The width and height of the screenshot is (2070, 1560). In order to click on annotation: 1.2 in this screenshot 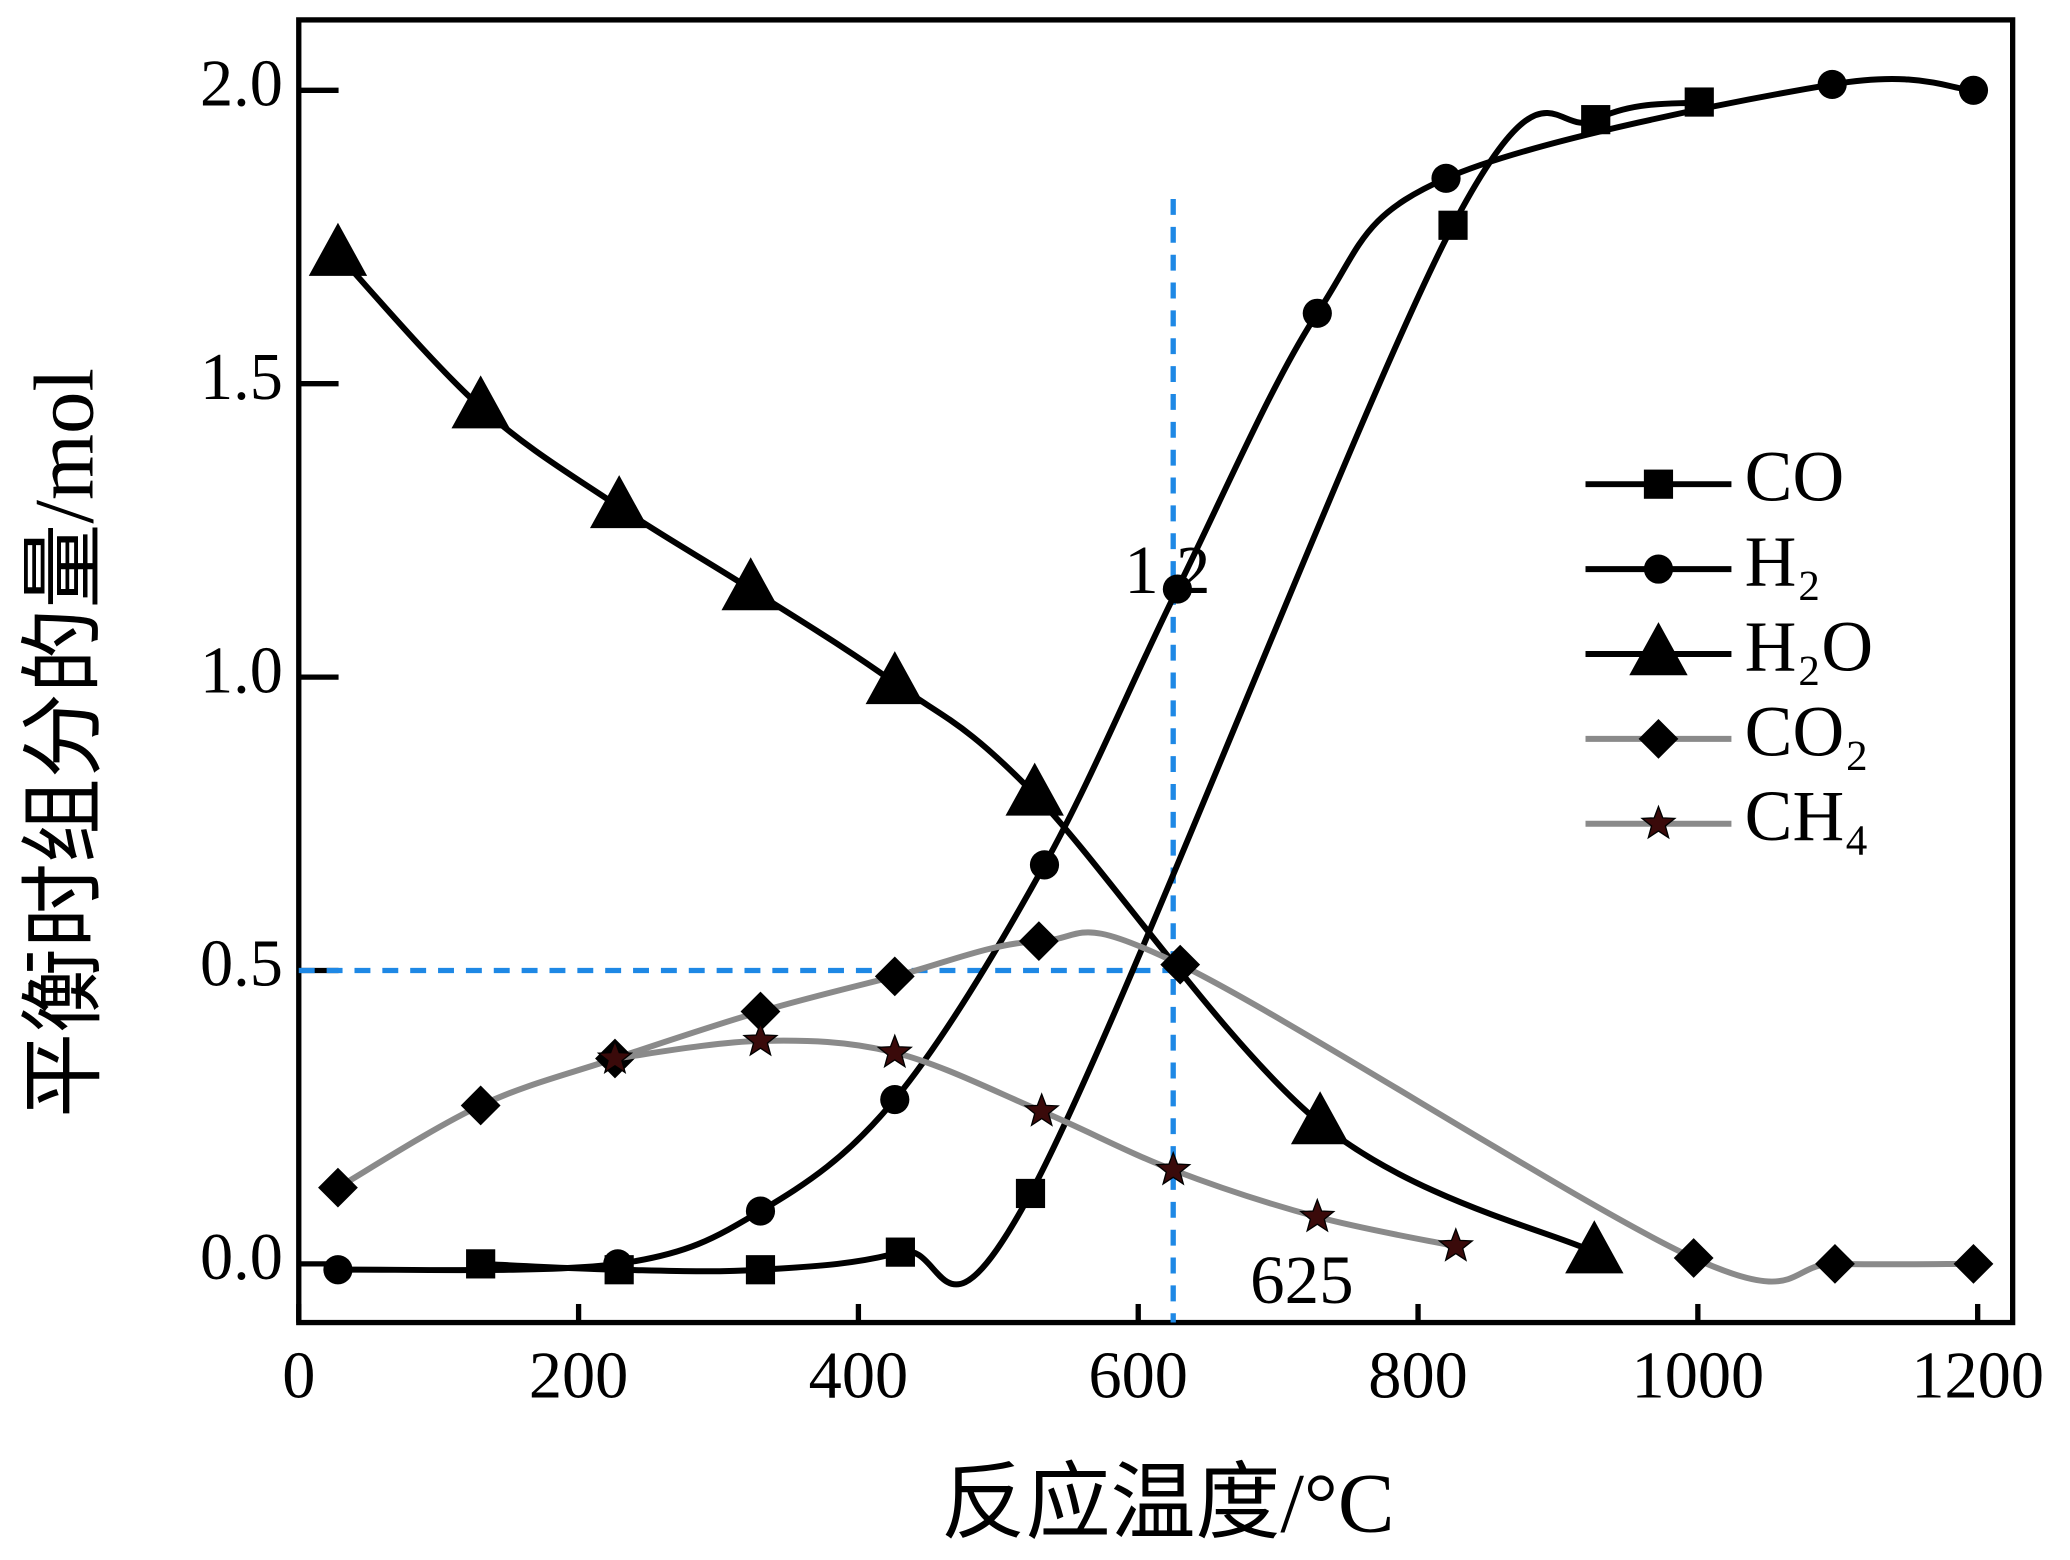, I will do `click(1167, 570)`.